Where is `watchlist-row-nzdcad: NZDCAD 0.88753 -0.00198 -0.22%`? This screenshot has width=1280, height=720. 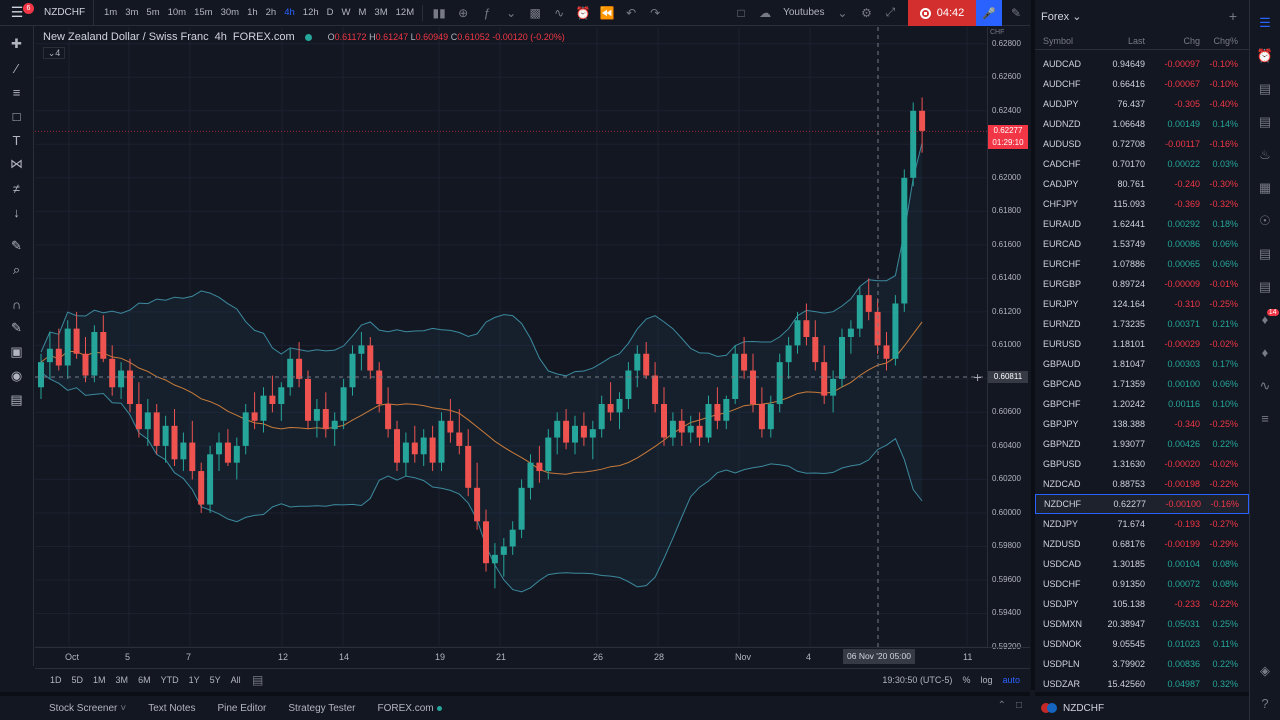 watchlist-row-nzdcad: NZDCAD 0.88753 -0.00198 -0.22% is located at coordinates (1142, 484).